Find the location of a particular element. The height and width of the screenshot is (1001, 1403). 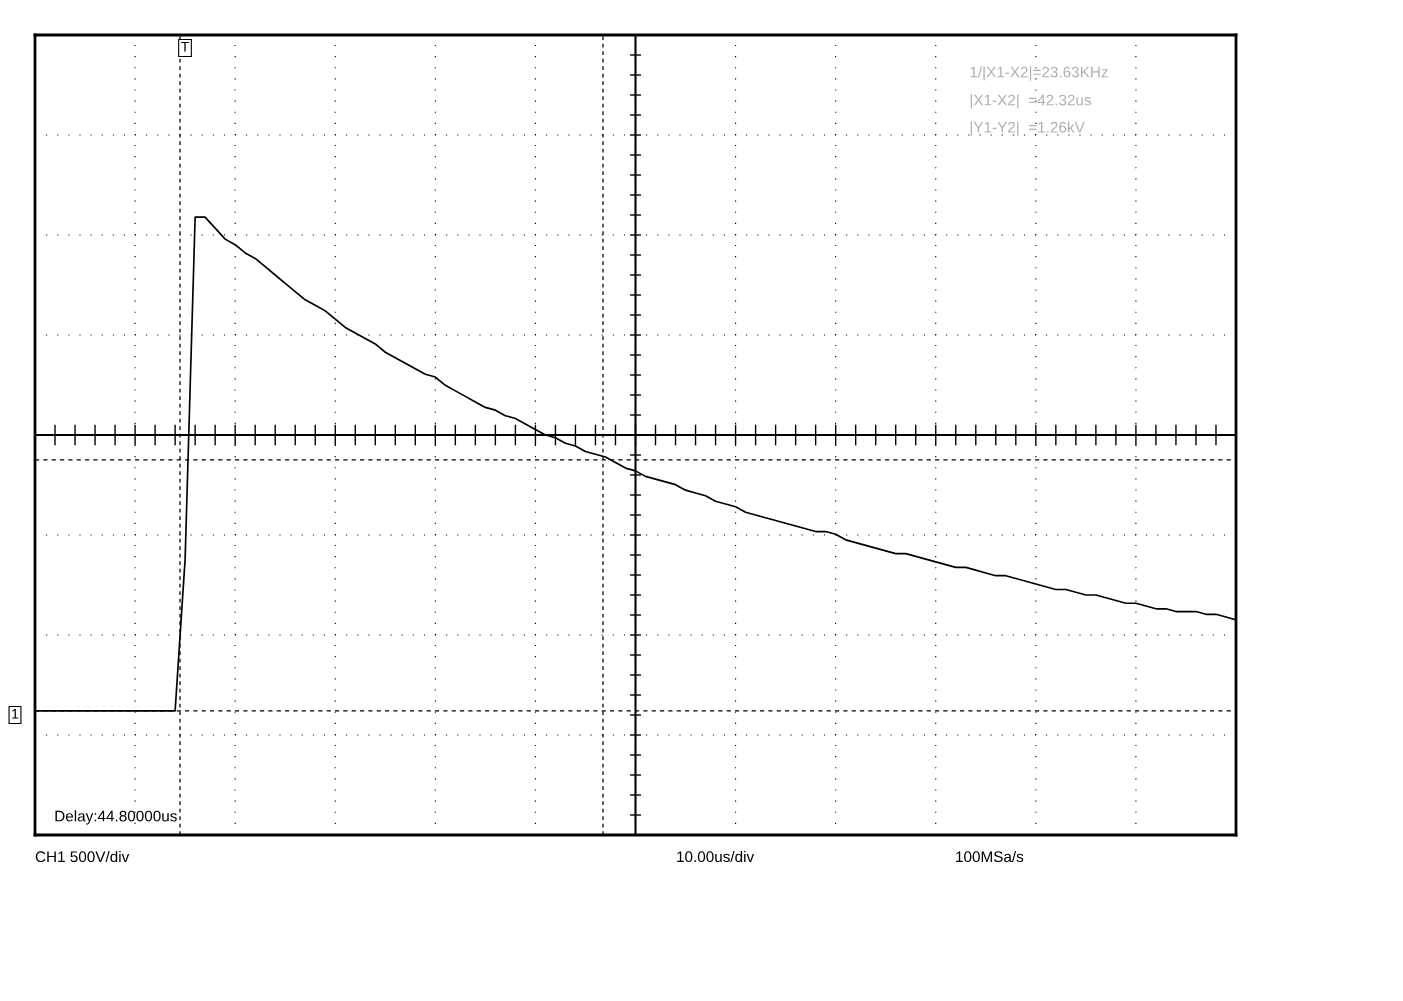

text: 10.00us/div is located at coordinates (716, 856).